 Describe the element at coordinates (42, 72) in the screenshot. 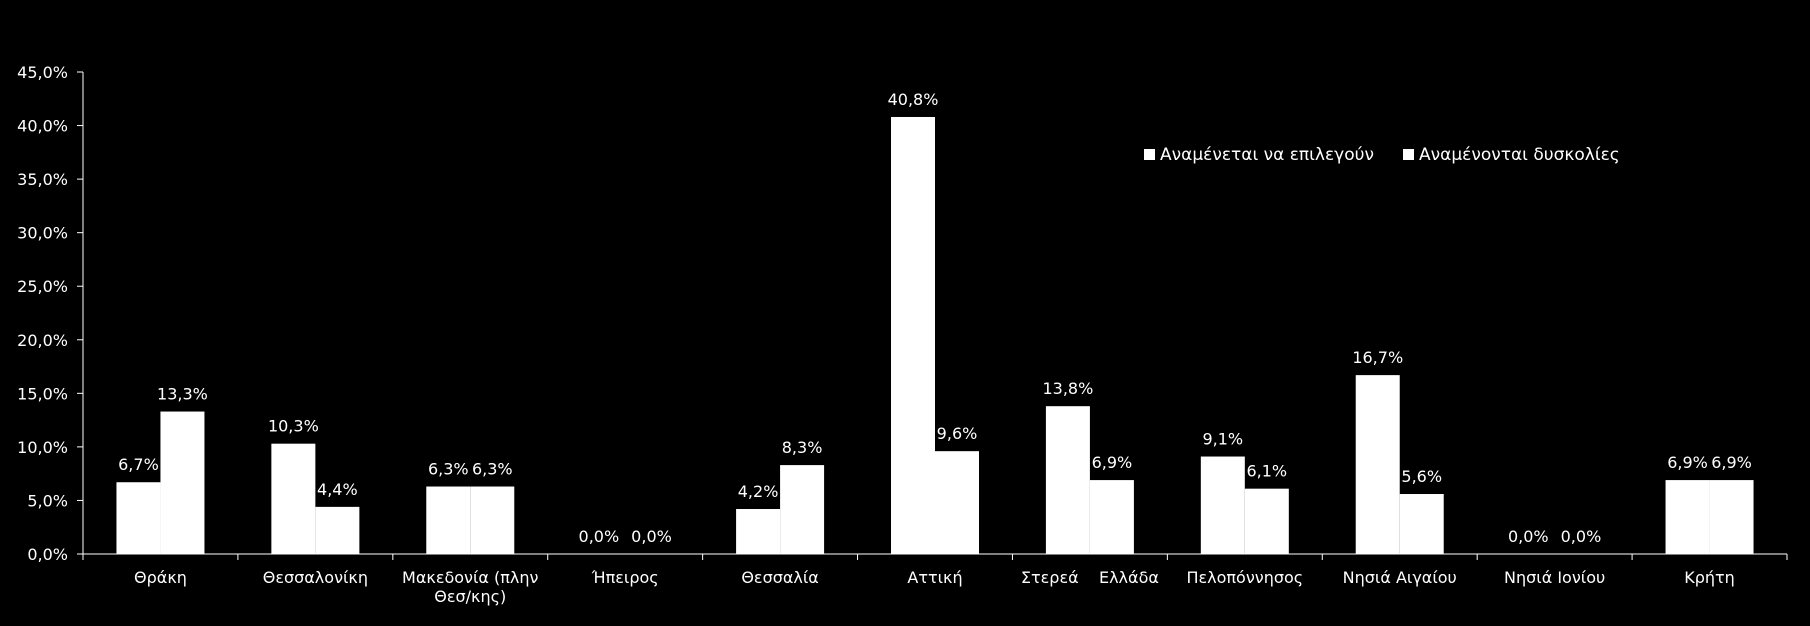

I see `y-tick-label: 45,0%` at that location.